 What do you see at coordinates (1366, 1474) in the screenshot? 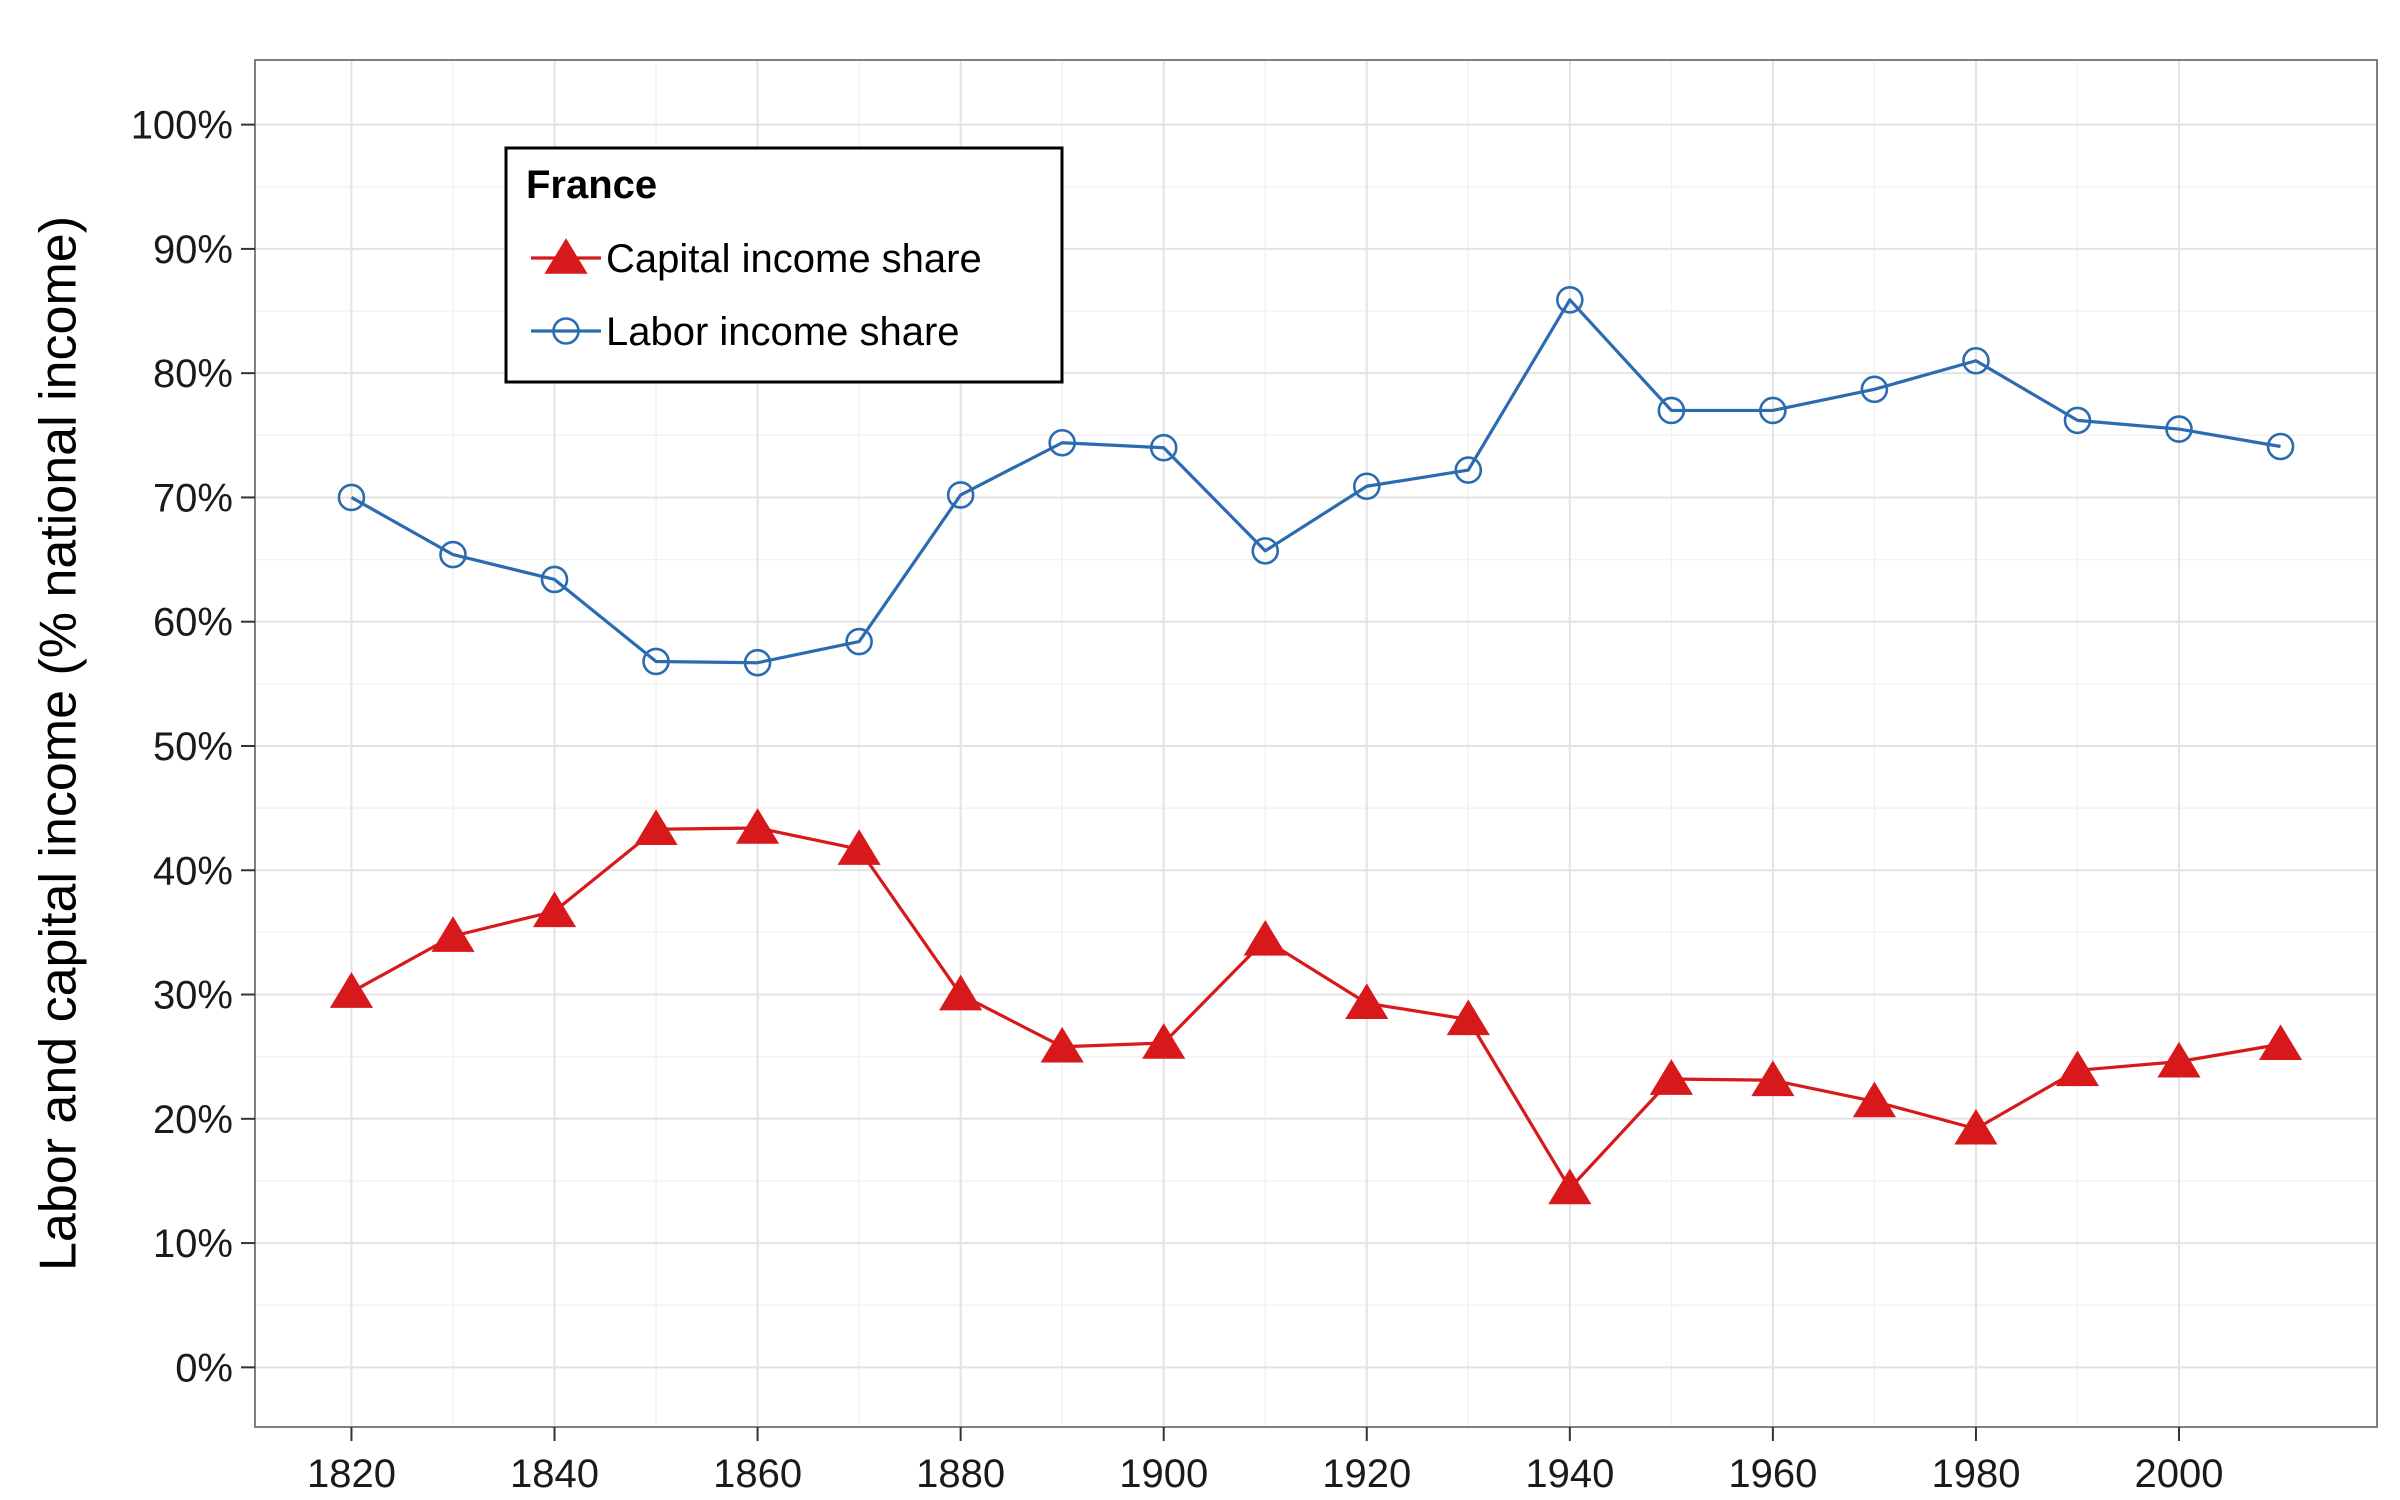
I see `x-tick-label: 1920` at bounding box center [1366, 1474].